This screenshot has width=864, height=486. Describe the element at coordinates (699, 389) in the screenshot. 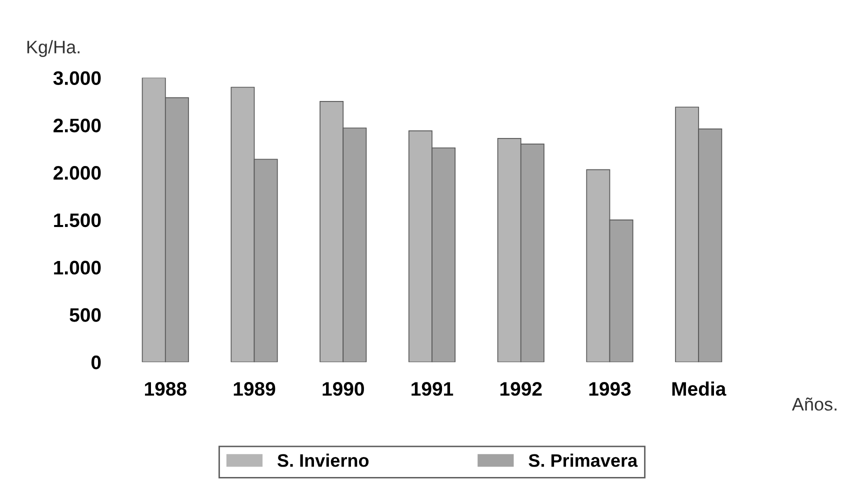

I see `x-tick-label: Media` at that location.